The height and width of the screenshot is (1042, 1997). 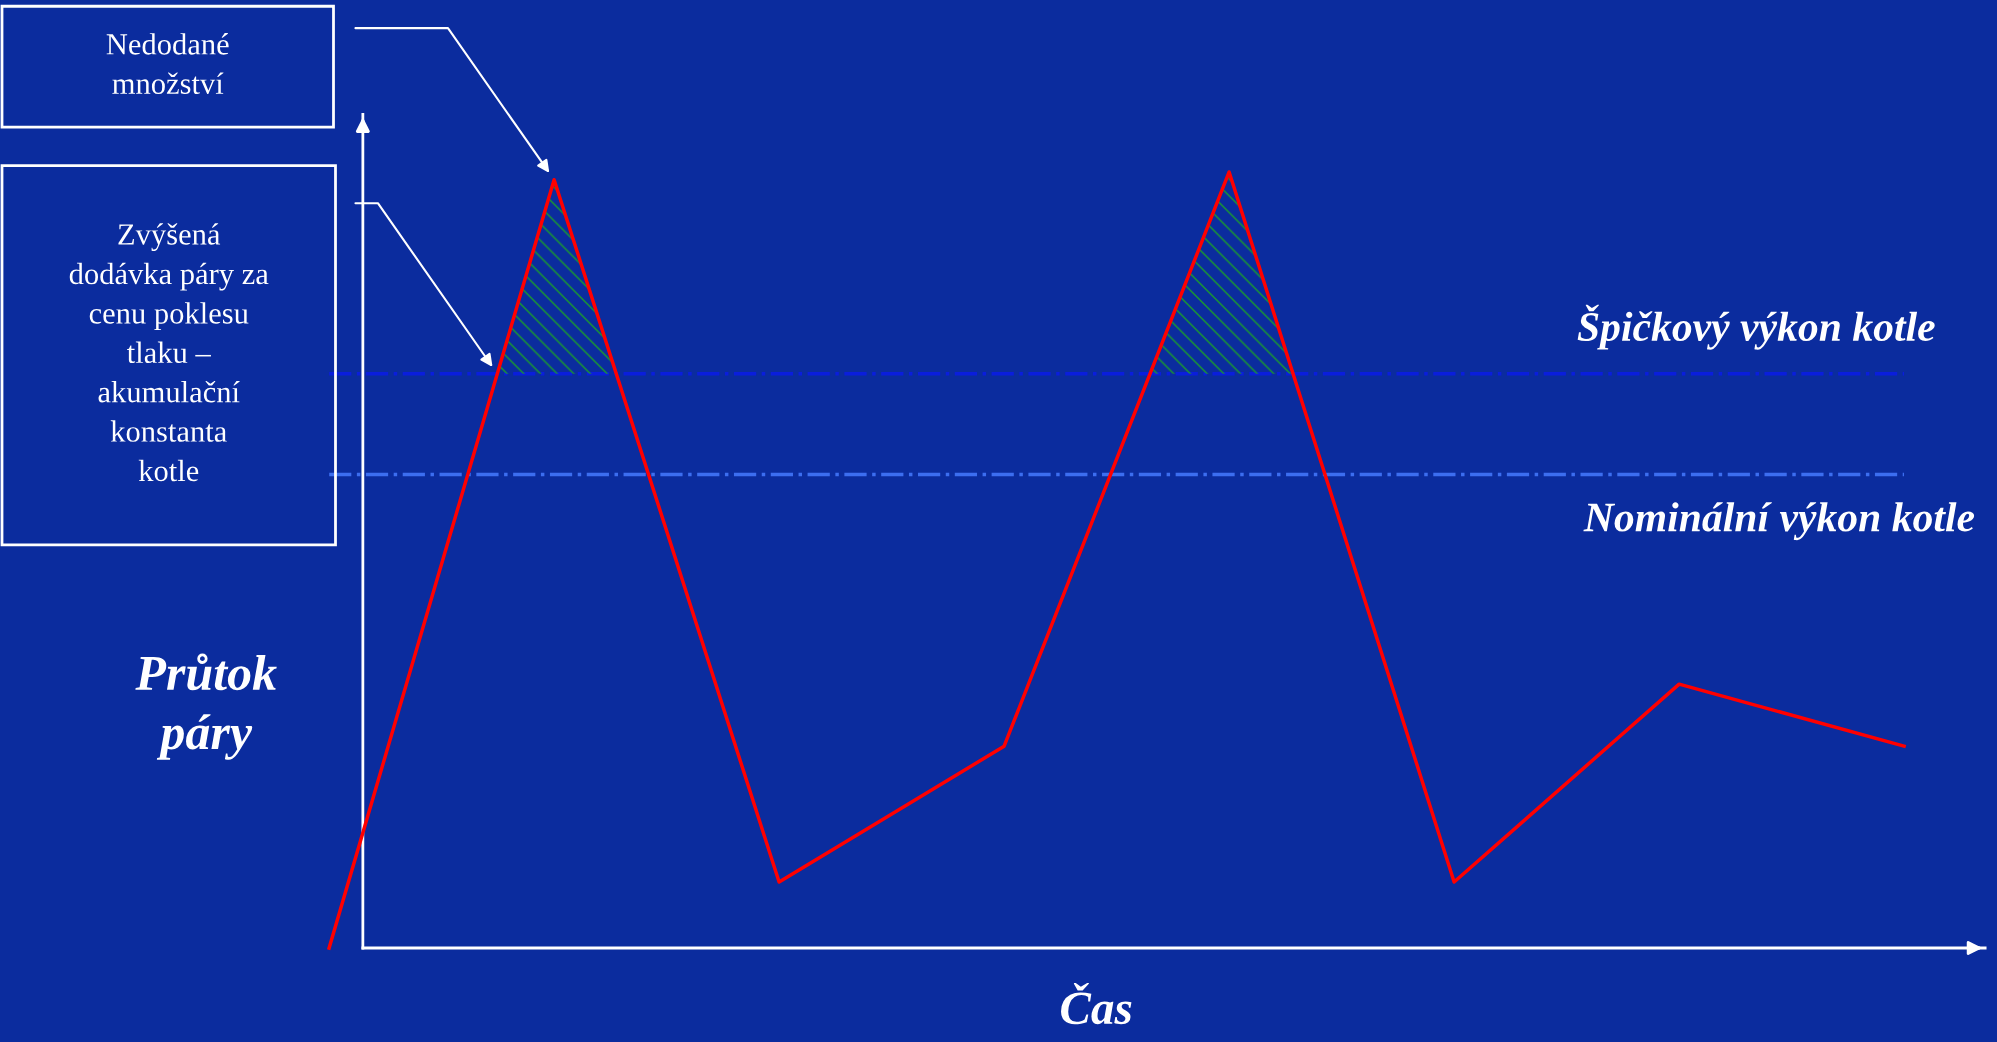 What do you see at coordinates (167, 64) in the screenshot?
I see `text: Nedodané množství` at bounding box center [167, 64].